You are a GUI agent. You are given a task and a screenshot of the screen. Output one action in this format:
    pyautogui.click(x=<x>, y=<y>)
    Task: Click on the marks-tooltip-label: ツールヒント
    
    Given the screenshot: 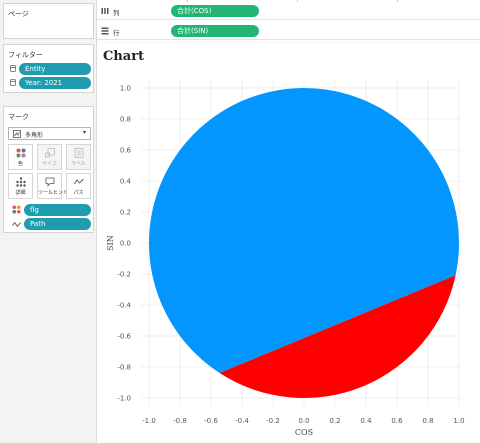 What is the action you would take?
    pyautogui.click(x=53, y=193)
    